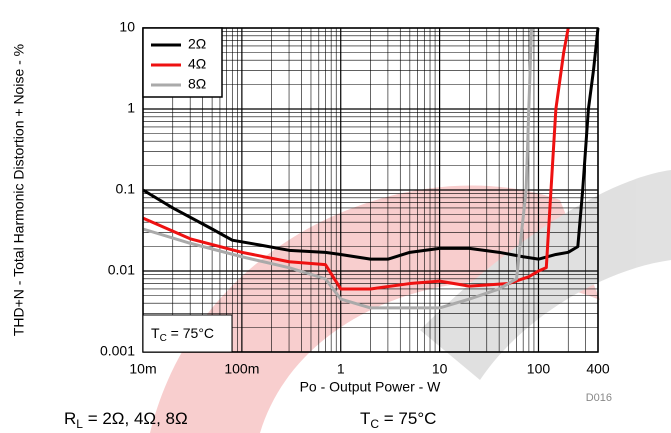  I want to click on footer-right: TC = 75°C, so click(398, 420).